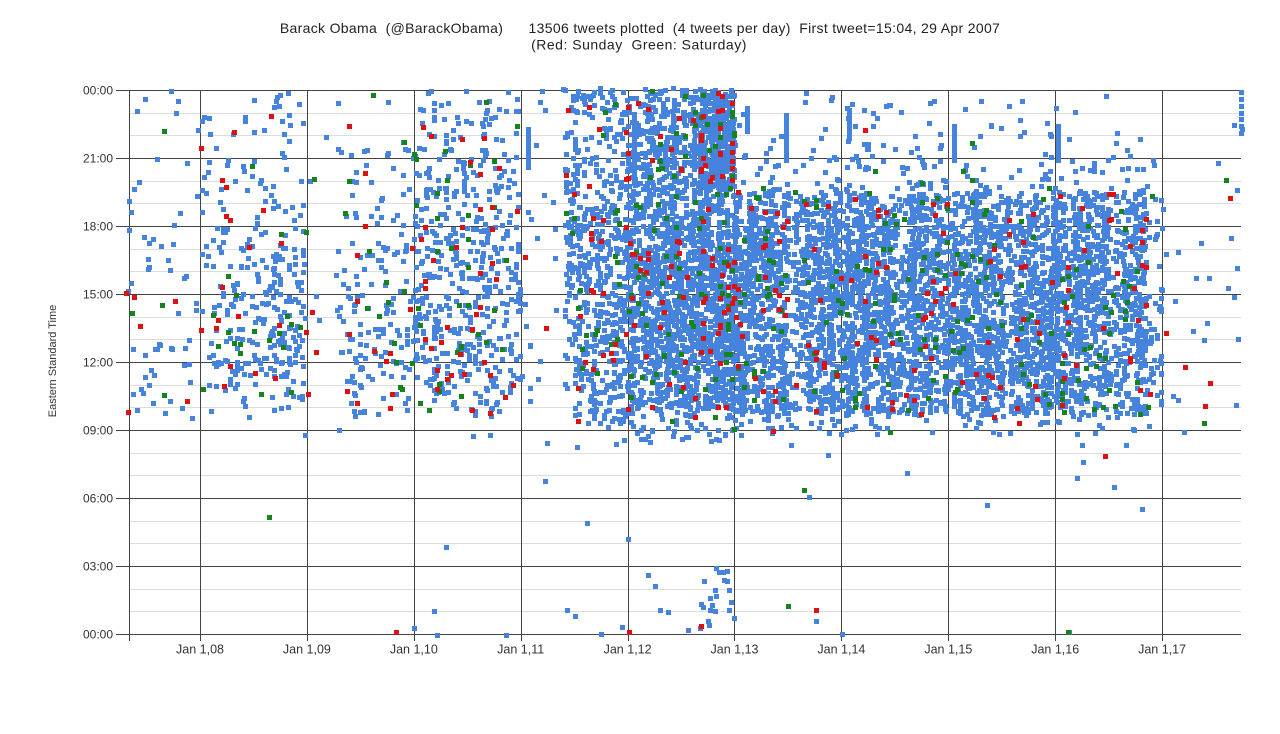  I want to click on svg-text: Jan 1,14, so click(841, 650).